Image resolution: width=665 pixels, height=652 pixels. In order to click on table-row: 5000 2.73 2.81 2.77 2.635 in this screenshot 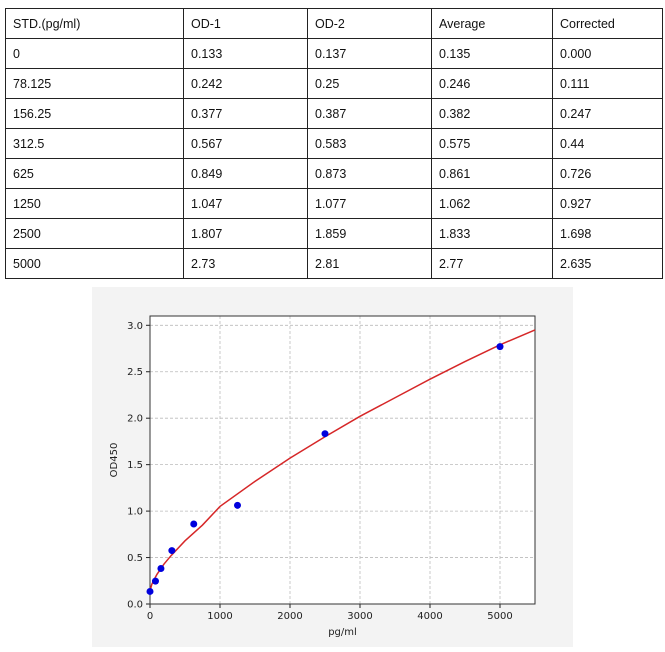, I will do `click(334, 263)`.